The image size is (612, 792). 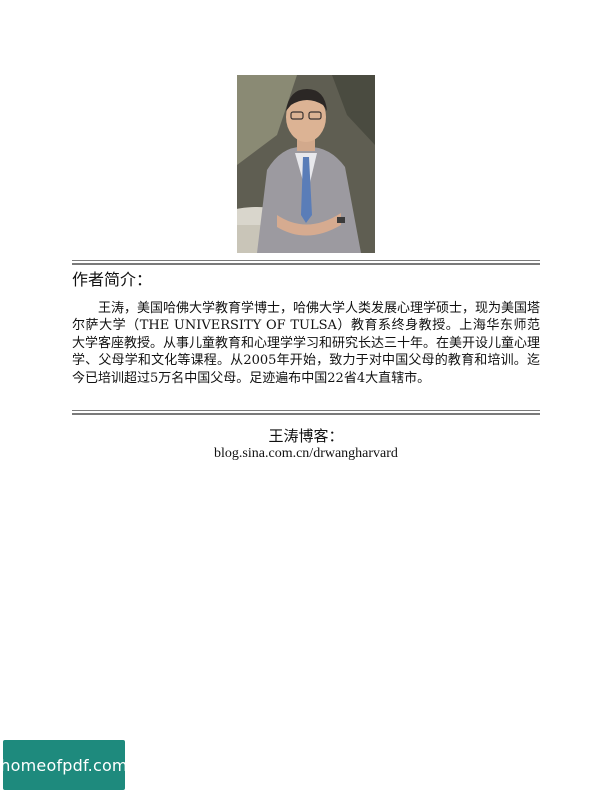 I want to click on bottom-divider, so click(x=306, y=412).